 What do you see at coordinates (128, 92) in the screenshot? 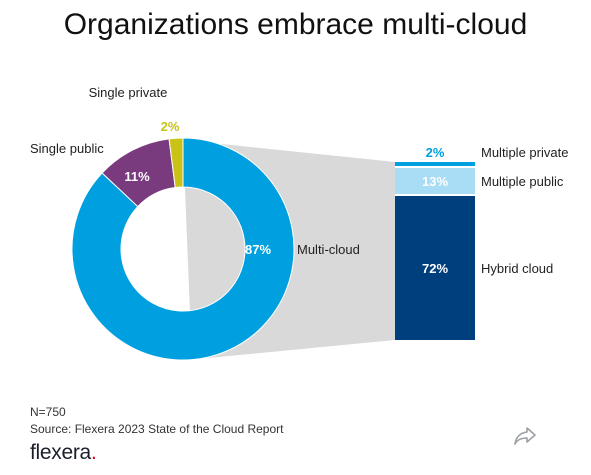
I see `category-label-single-private: Single private` at bounding box center [128, 92].